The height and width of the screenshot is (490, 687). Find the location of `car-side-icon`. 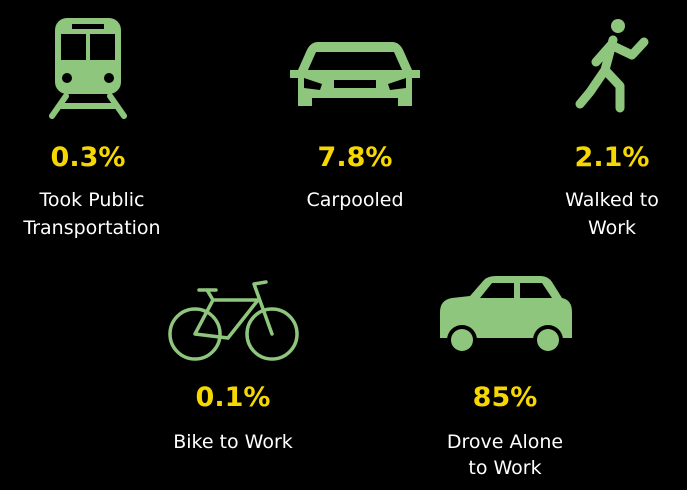

car-side-icon is located at coordinates (506, 315).